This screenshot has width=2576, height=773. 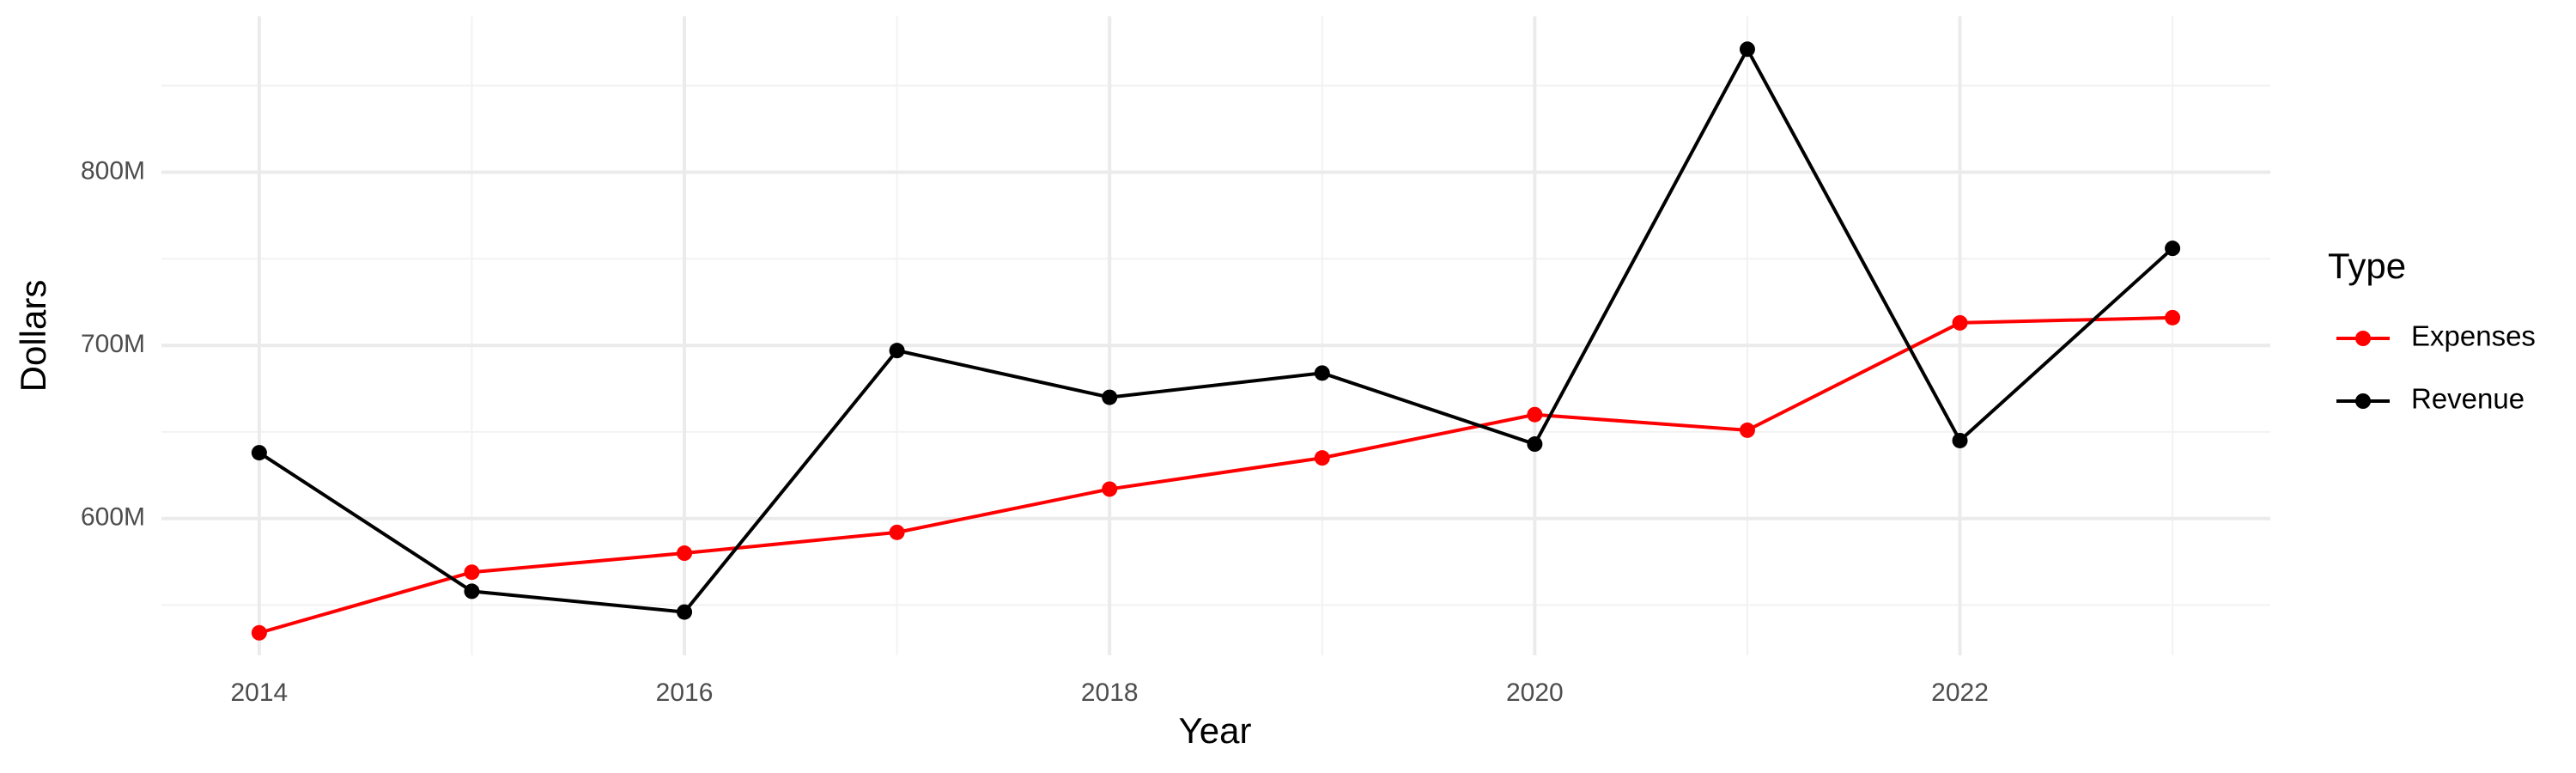 What do you see at coordinates (2467, 399) in the screenshot?
I see `legend-label: Revenue` at bounding box center [2467, 399].